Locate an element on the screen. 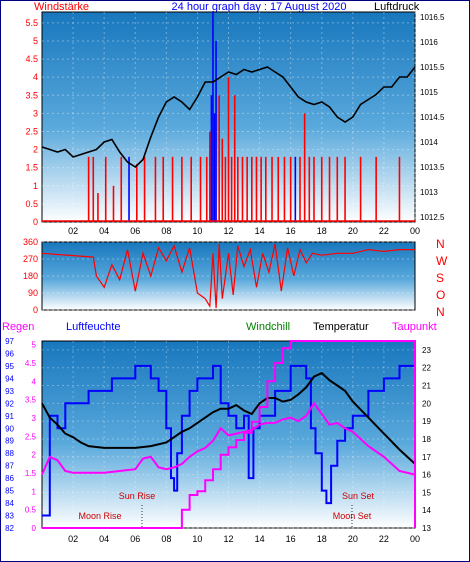 The height and width of the screenshot is (562, 470). grid-direction is located at coordinates (228, 276).